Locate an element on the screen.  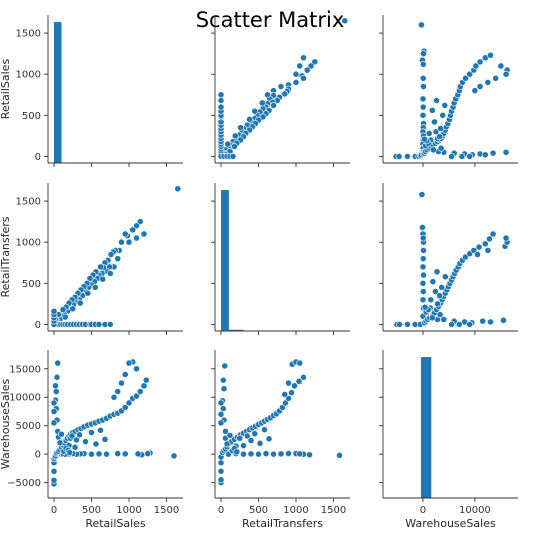
x-tick-label: 500 is located at coordinates (258, 510).